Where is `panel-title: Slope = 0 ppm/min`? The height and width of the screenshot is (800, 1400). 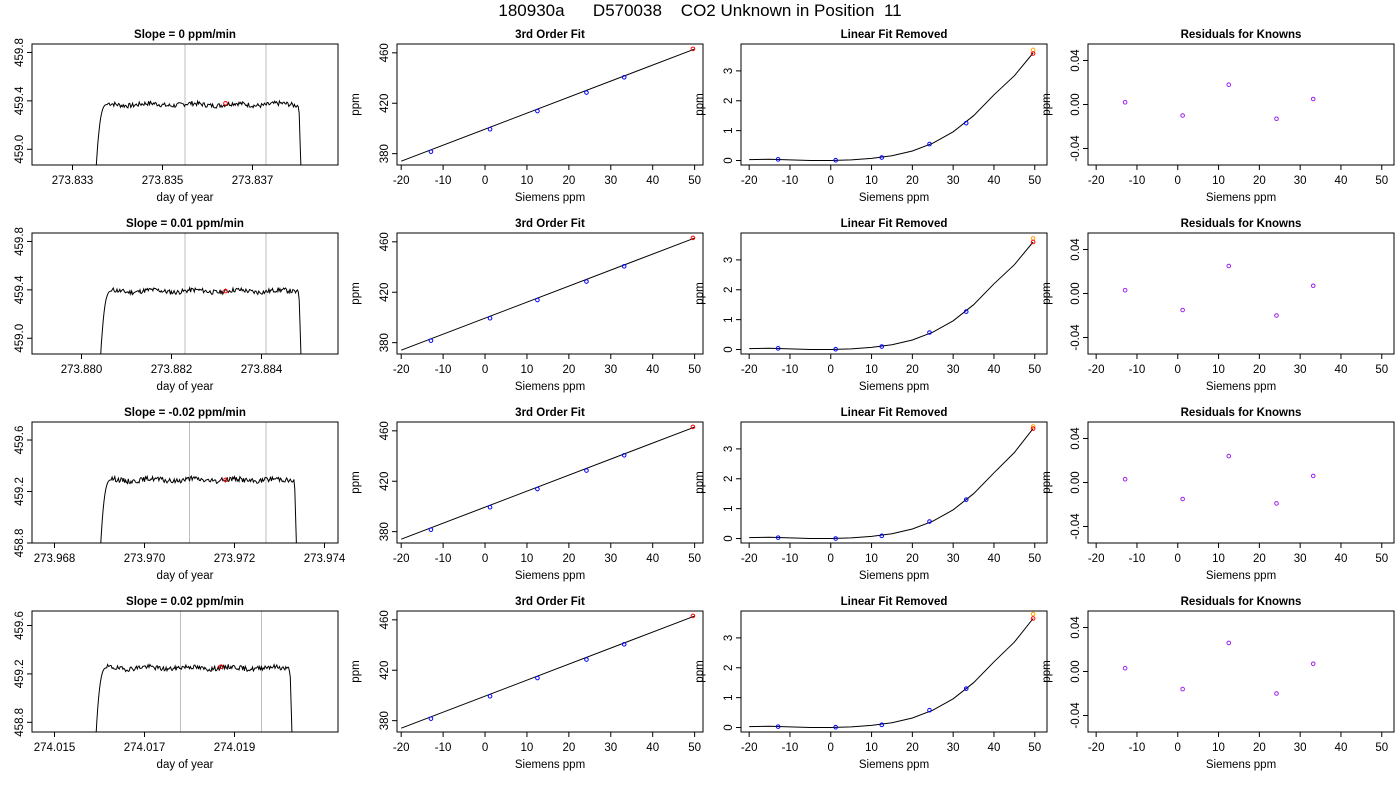
panel-title: Slope = 0 ppm/min is located at coordinates (185, 35).